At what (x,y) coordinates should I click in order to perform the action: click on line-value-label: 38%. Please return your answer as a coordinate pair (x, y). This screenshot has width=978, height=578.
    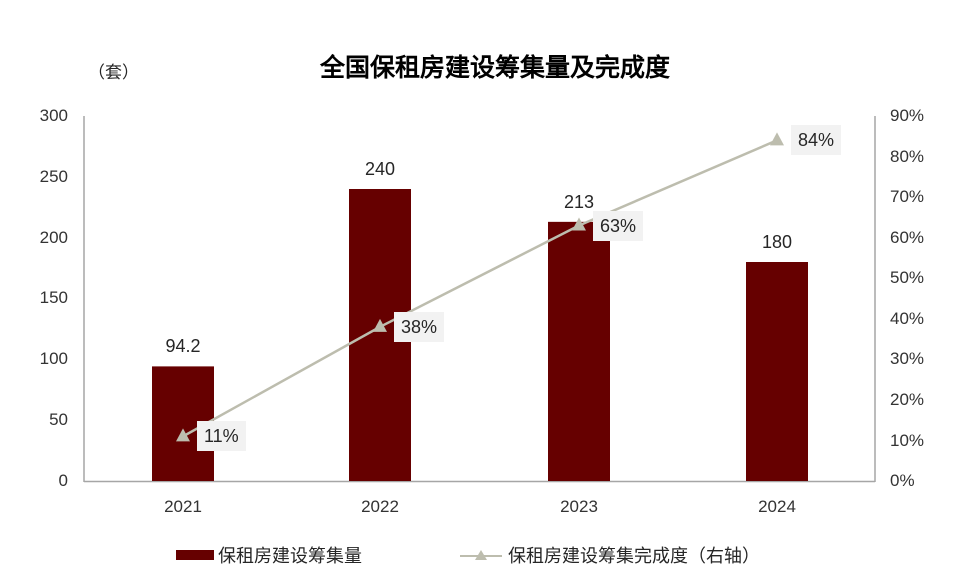
    Looking at the image, I should click on (419, 326).